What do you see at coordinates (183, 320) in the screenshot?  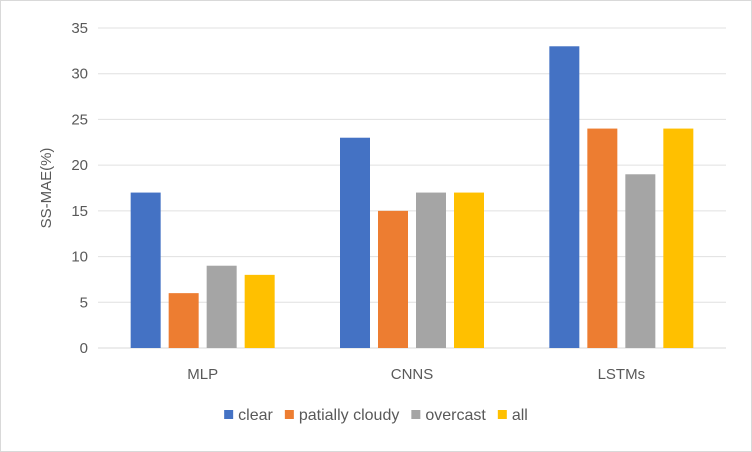 I see `bar-patially-cloudy-mlp` at bounding box center [183, 320].